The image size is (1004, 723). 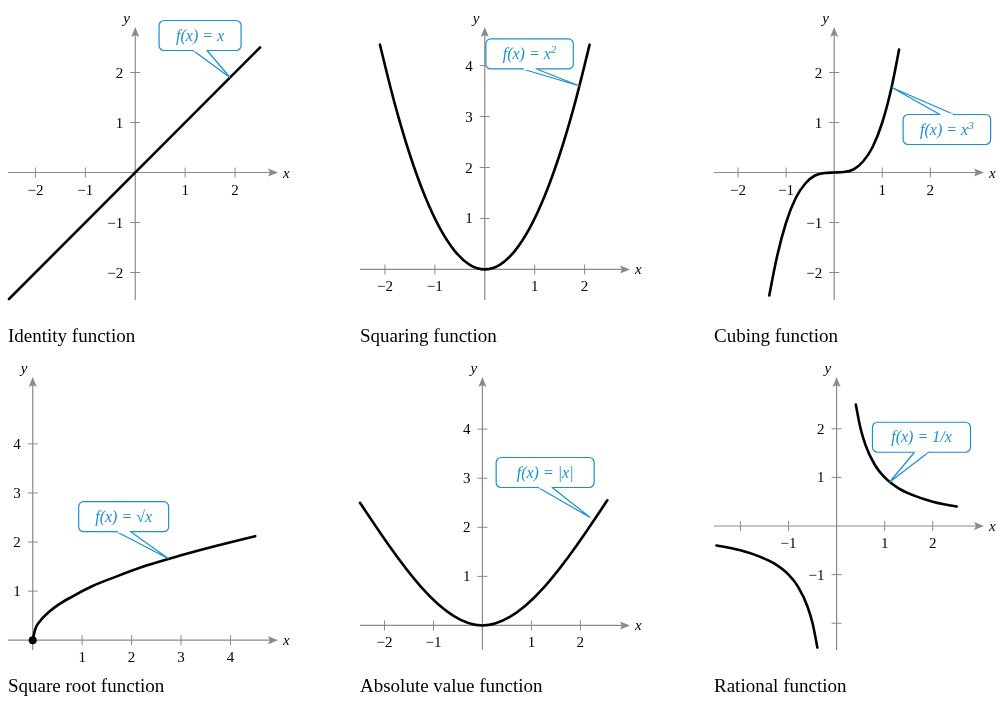 I want to click on text: Absolute value function, so click(x=452, y=685).